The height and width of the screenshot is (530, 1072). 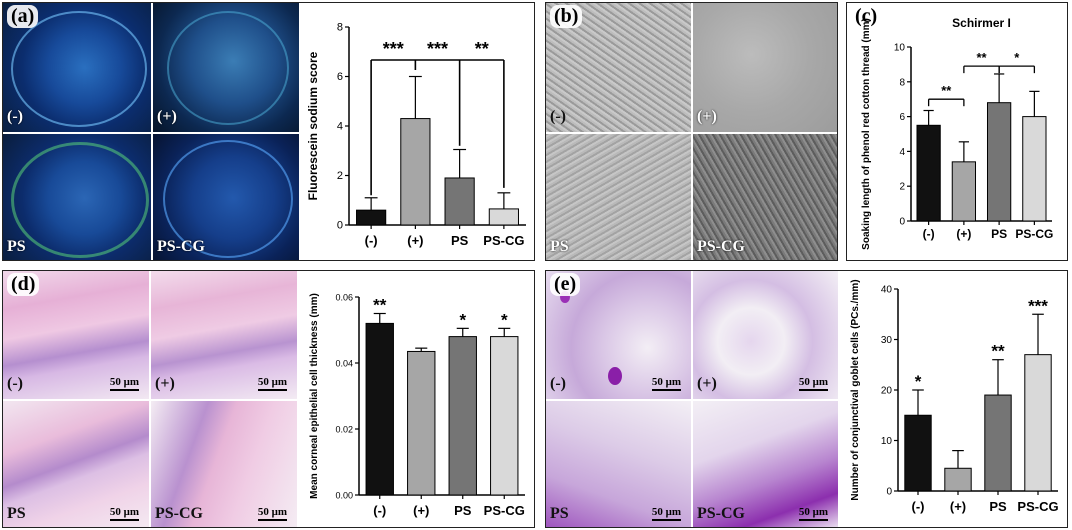 What do you see at coordinates (618, 197) in the screenshot?
I see `cell-image-ps: PS` at bounding box center [618, 197].